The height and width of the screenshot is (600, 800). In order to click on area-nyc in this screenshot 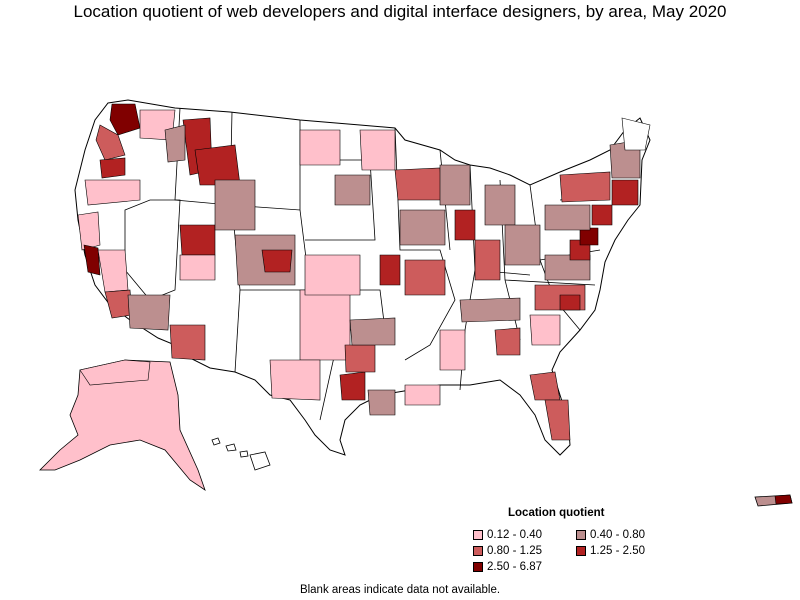, I will do `click(602, 215)`.